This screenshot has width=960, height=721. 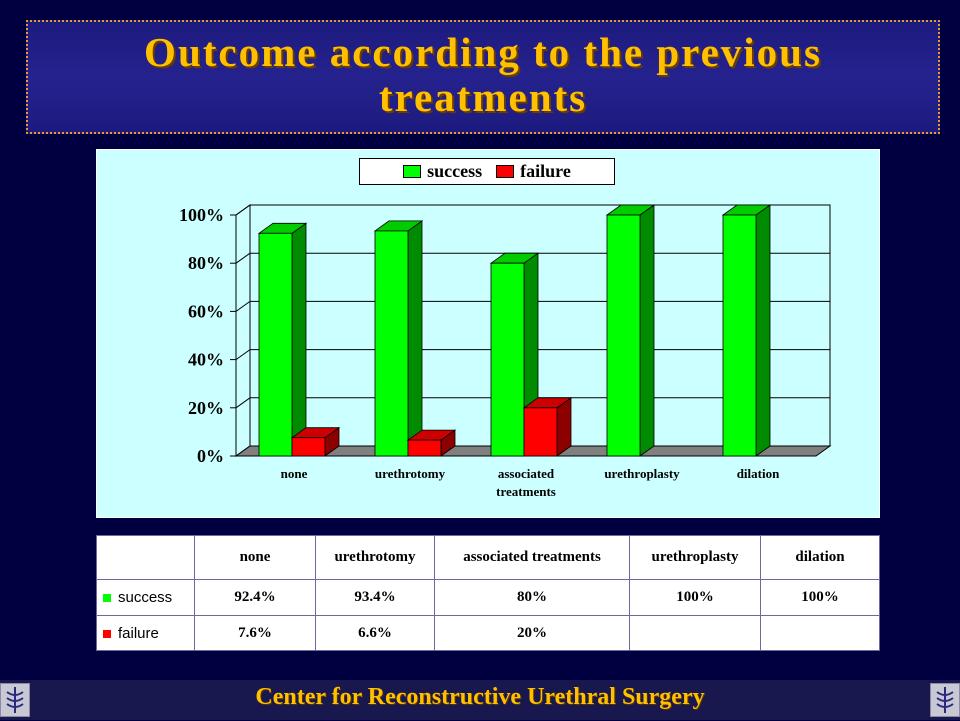 I want to click on slide-title-line-2: treatments, so click(x=483, y=97).